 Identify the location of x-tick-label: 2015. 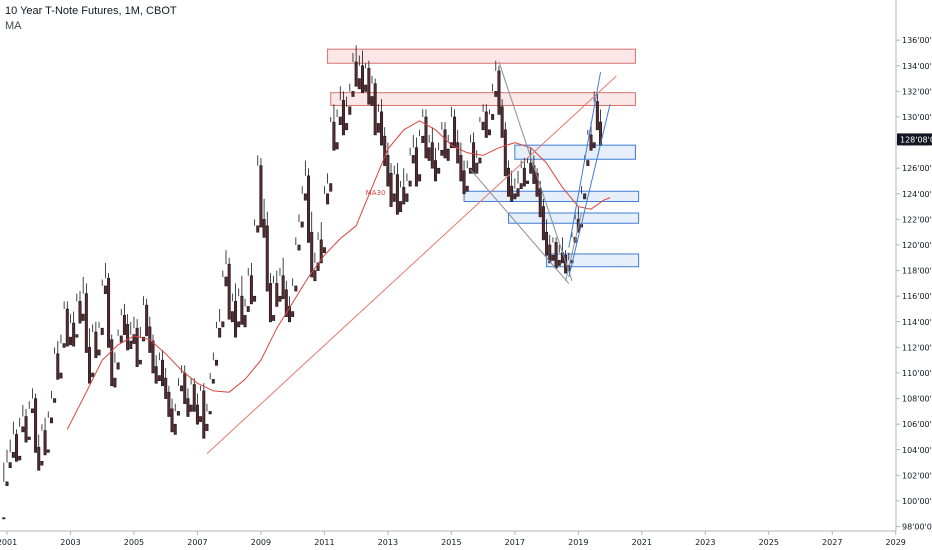
(451, 542).